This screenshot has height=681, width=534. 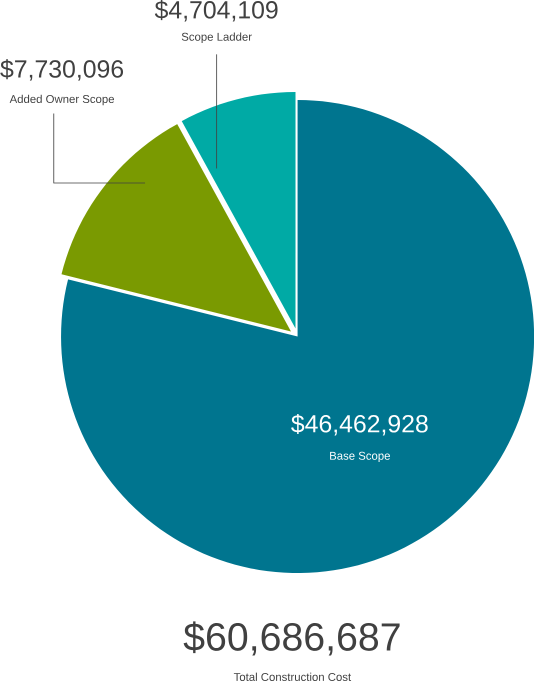 What do you see at coordinates (292, 638) in the screenshot?
I see `text: $60,686,687` at bounding box center [292, 638].